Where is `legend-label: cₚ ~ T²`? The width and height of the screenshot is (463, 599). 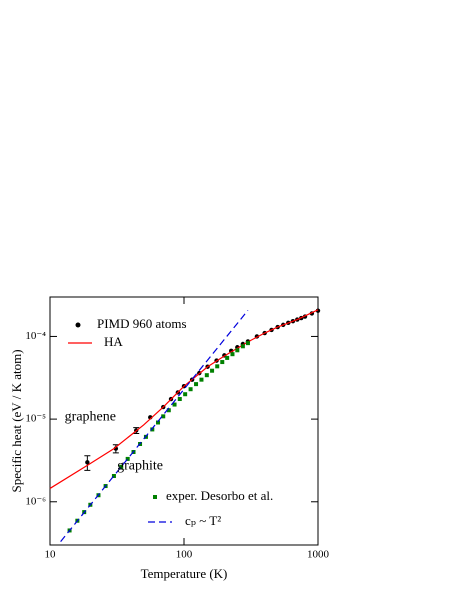
legend-label: cₚ ~ T² is located at coordinates (203, 520).